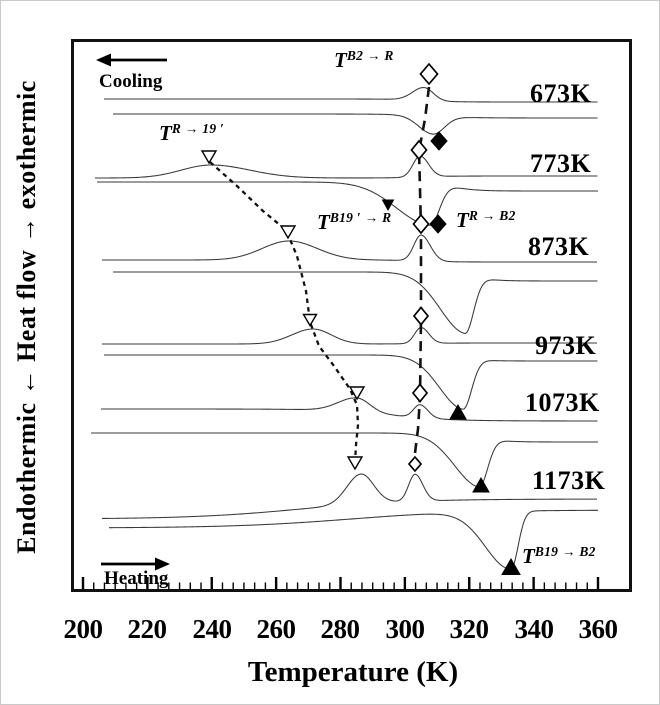  I want to click on annotation-r-to-b2: TR → B2, so click(486, 220).